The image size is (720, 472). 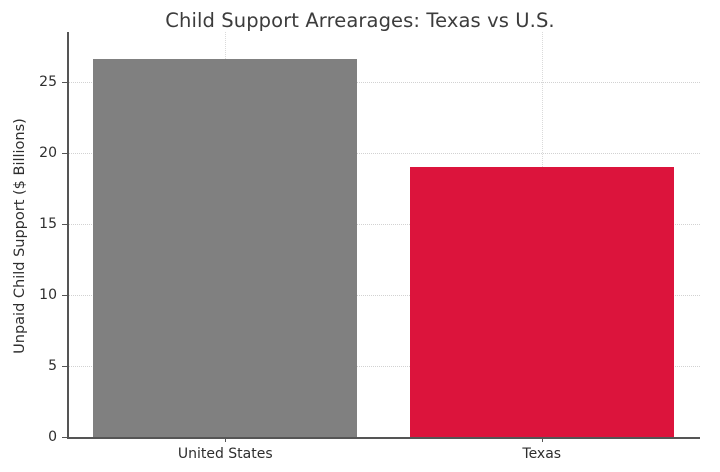 I want to click on y-axis-tick-label: 10, so click(x=48, y=294).